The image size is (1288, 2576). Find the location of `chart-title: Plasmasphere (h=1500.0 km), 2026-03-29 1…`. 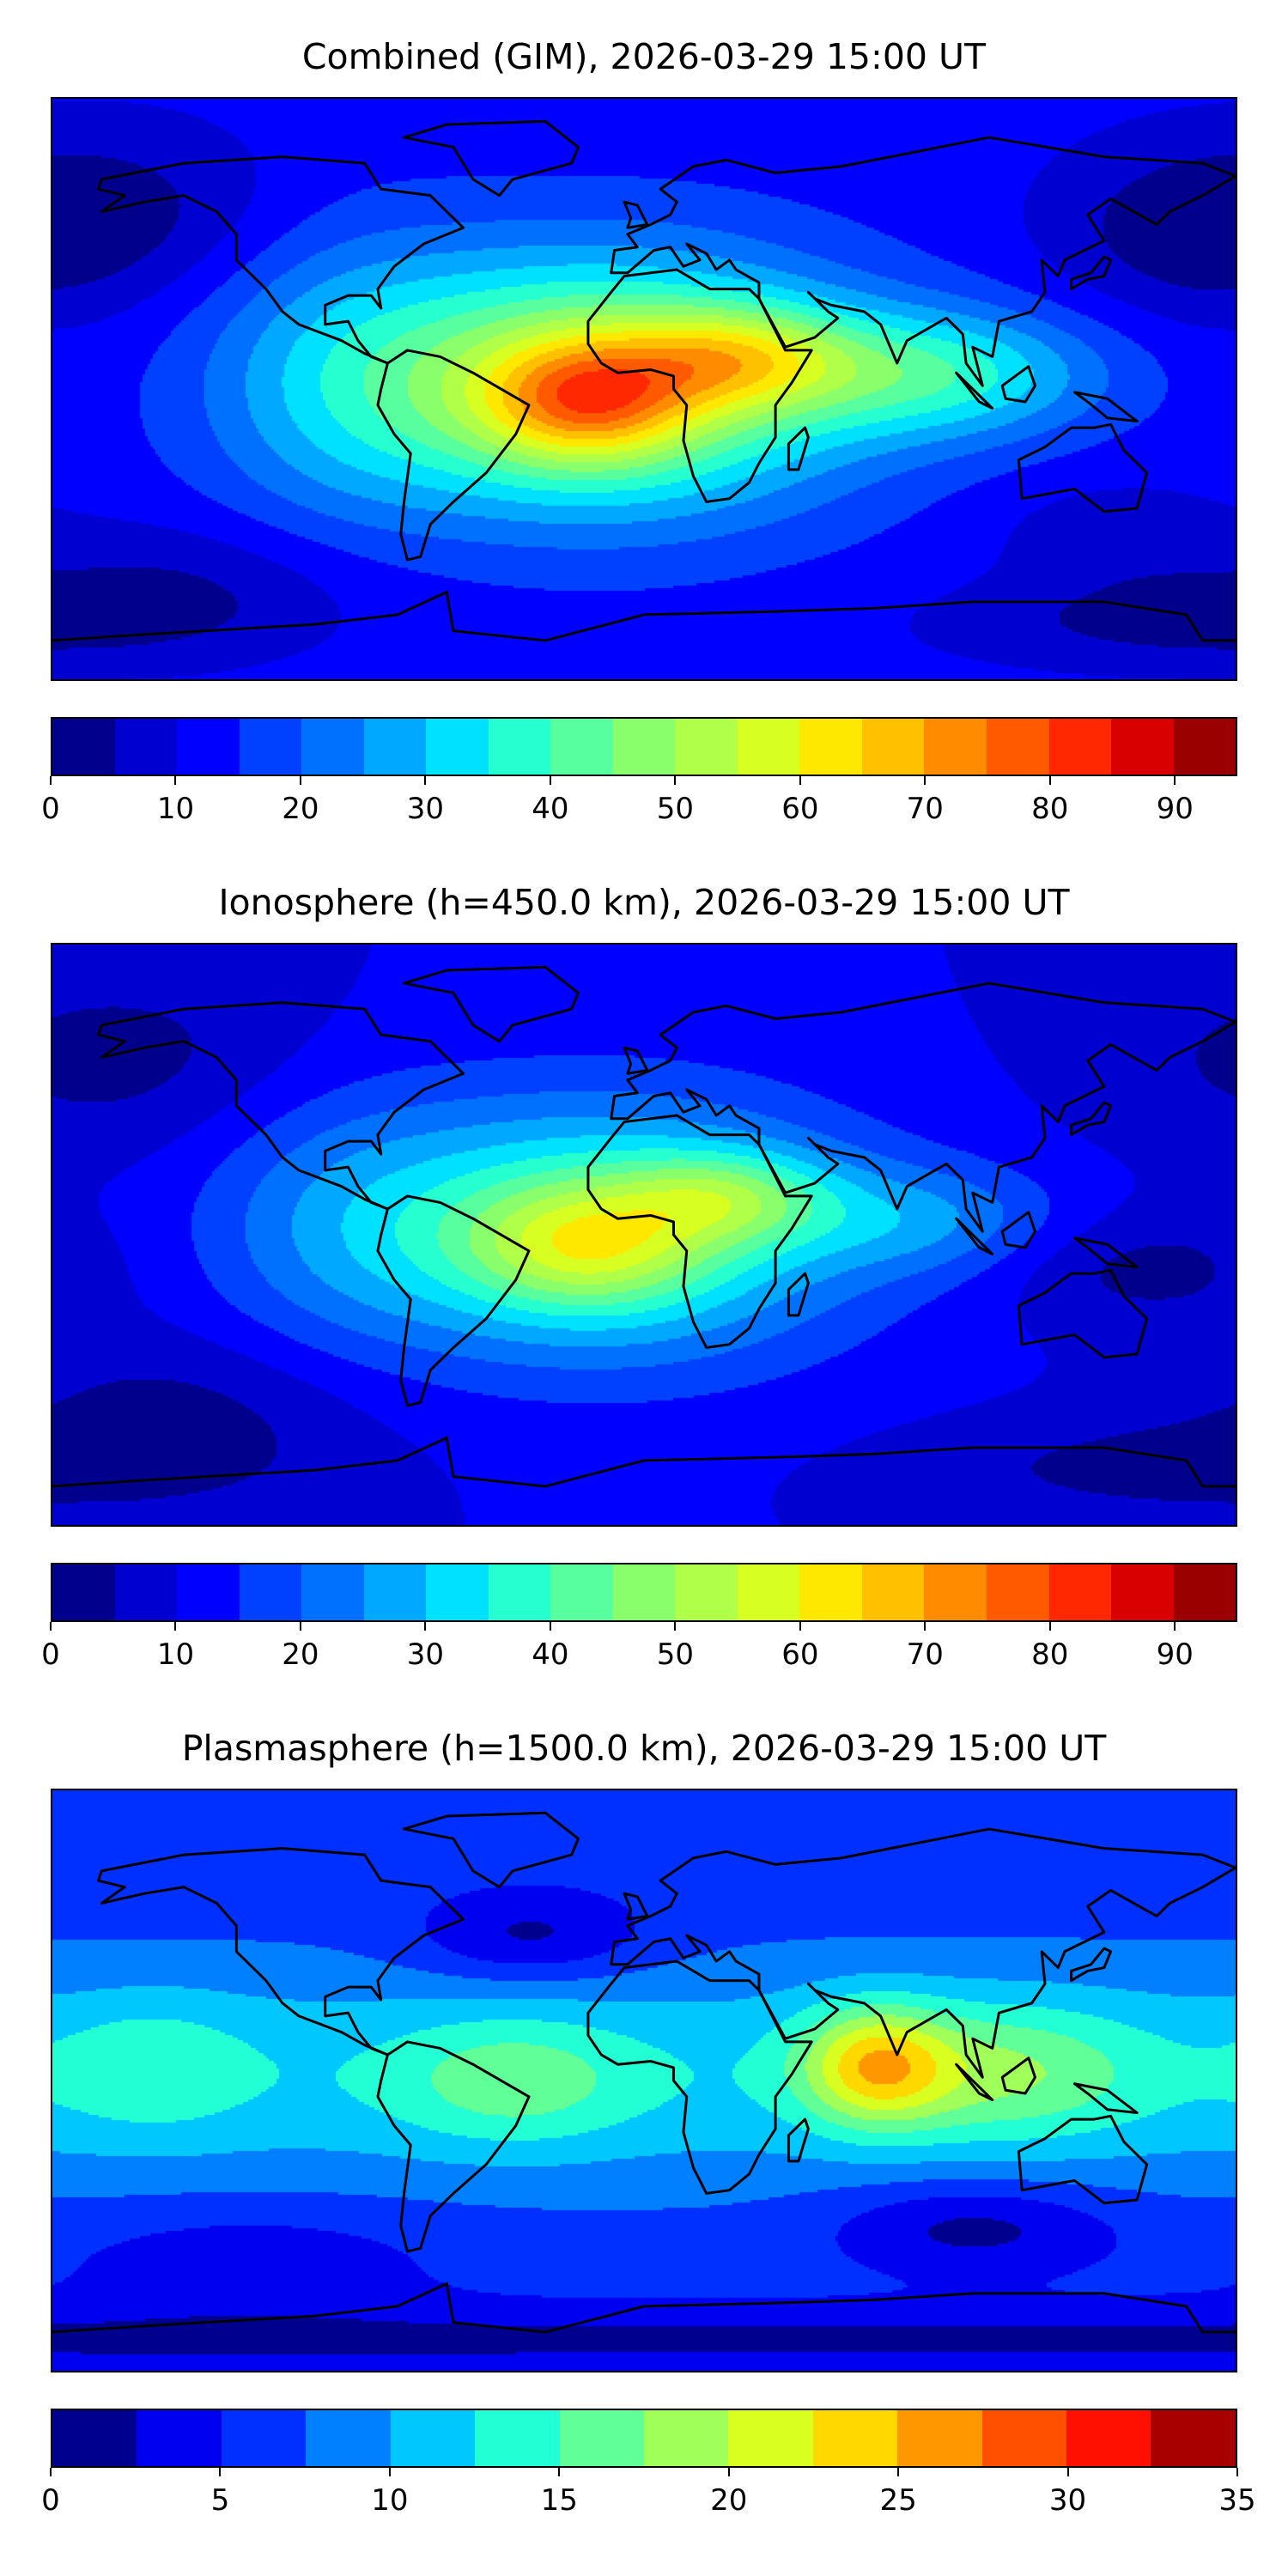

chart-title: Plasmasphere (h=1500.0 km), 2026-03-29 1… is located at coordinates (644, 1748).